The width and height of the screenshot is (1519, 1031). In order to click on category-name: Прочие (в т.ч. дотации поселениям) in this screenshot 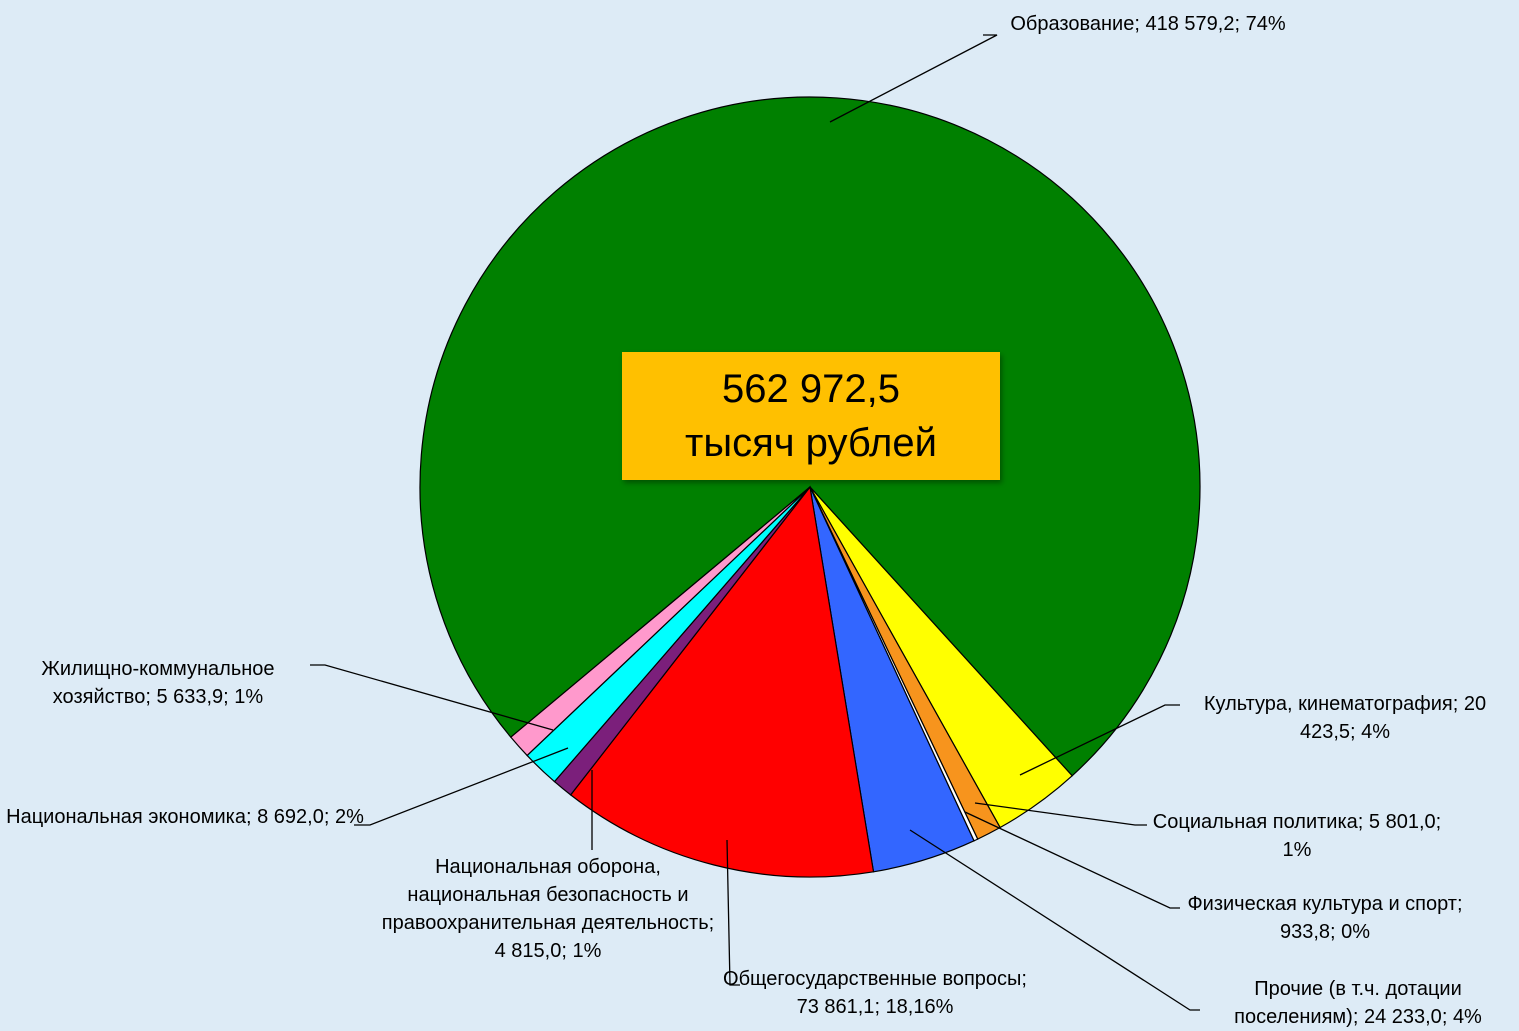, I will do `click(1348, 1003)`.